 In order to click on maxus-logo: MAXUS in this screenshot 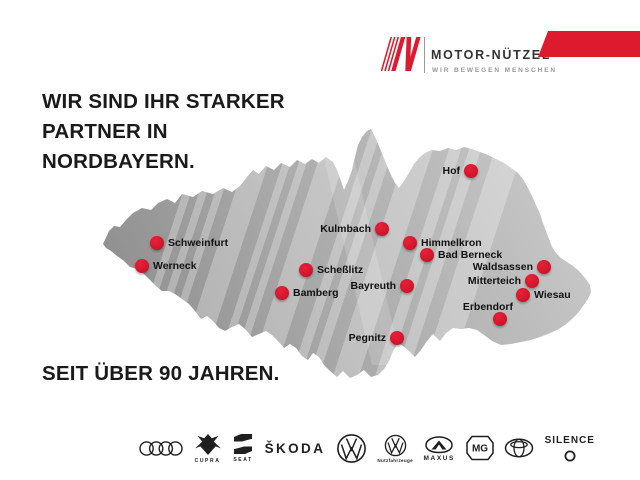, I will do `click(439, 448)`.